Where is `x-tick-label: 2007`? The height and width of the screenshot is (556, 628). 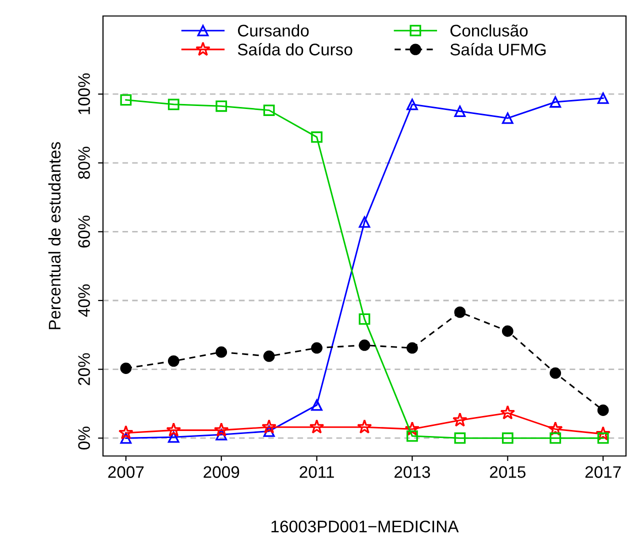
x-tick-label: 2007 is located at coordinates (126, 472).